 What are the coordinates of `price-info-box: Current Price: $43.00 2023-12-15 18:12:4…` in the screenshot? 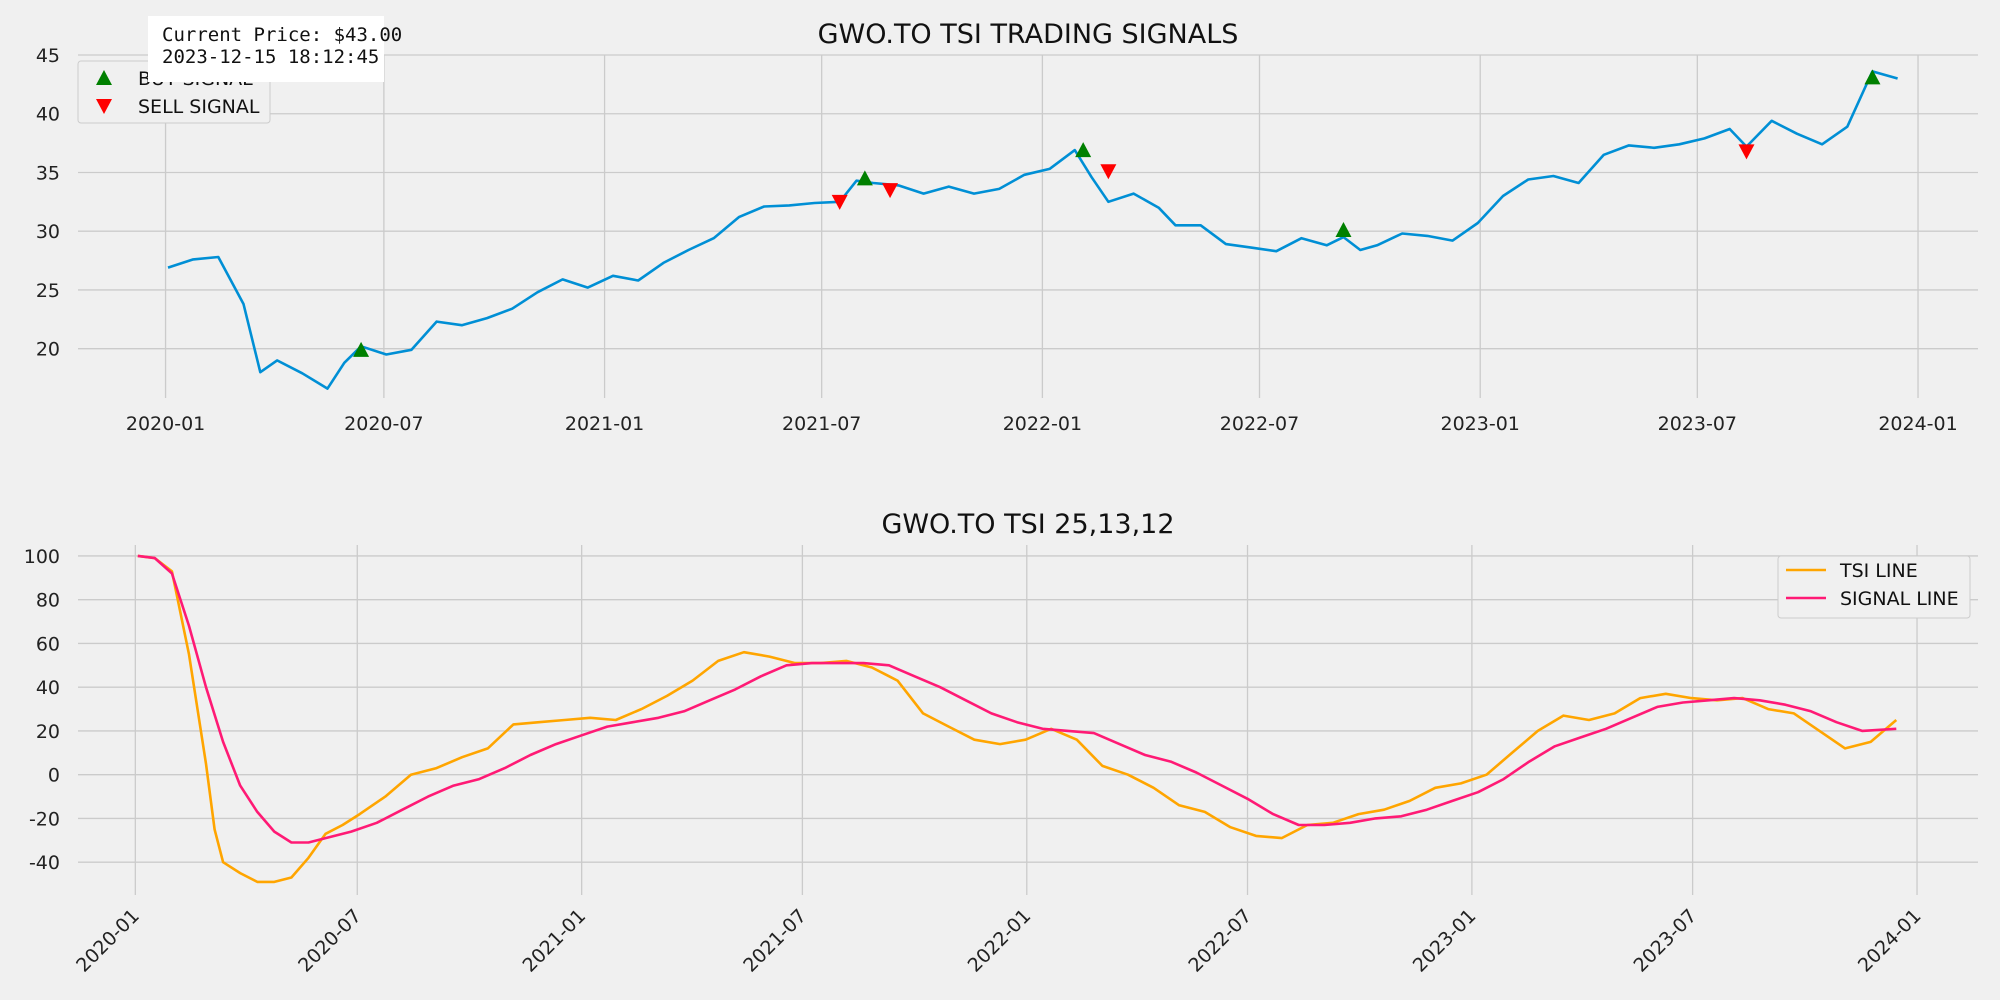 It's located at (275, 49).